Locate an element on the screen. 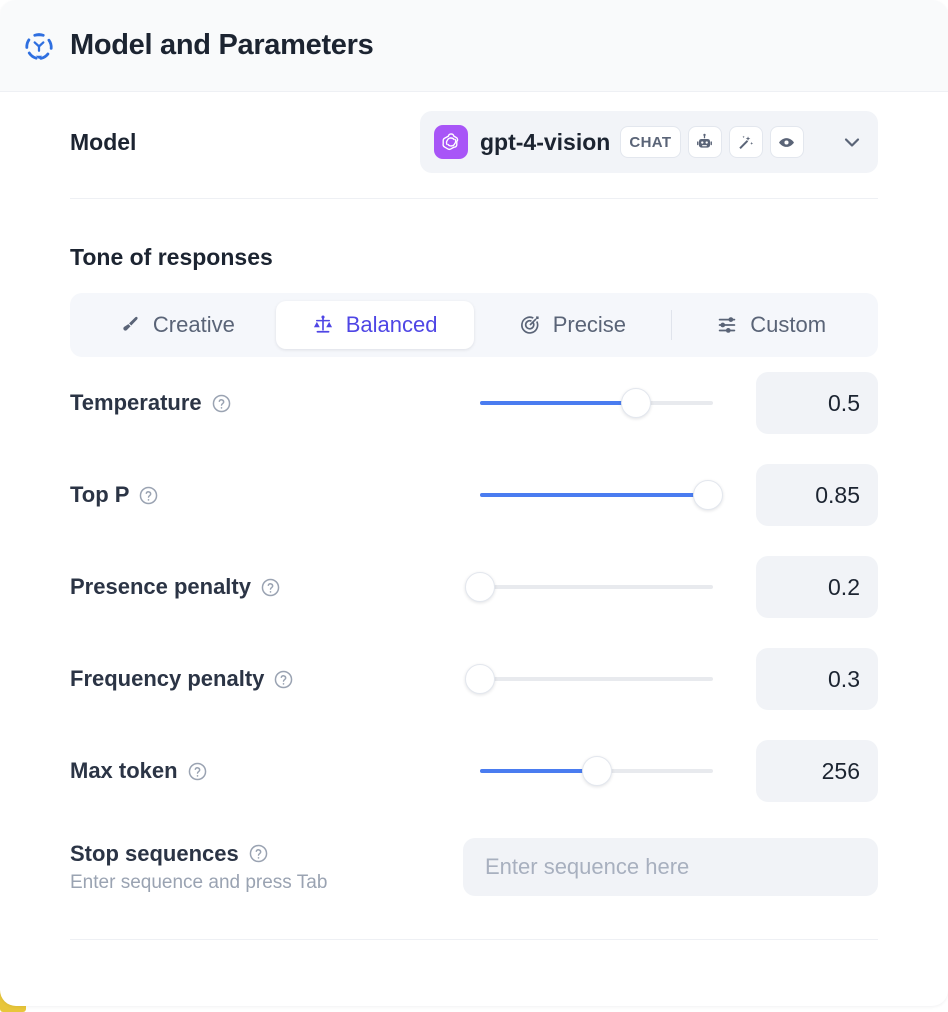  magic-wand-icon is located at coordinates (746, 142).